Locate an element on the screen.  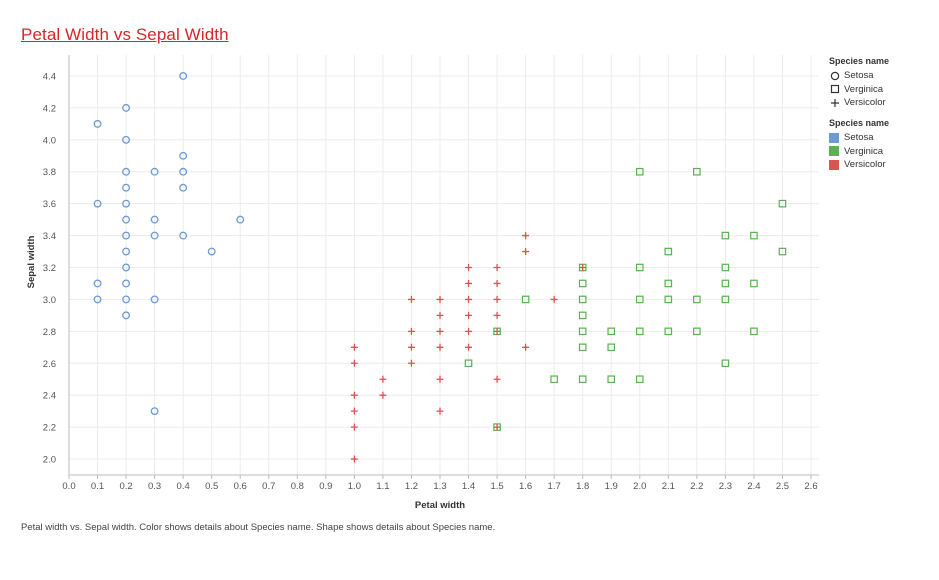
legend-item-verginica-shape: Verginica is located at coordinates (859, 90).